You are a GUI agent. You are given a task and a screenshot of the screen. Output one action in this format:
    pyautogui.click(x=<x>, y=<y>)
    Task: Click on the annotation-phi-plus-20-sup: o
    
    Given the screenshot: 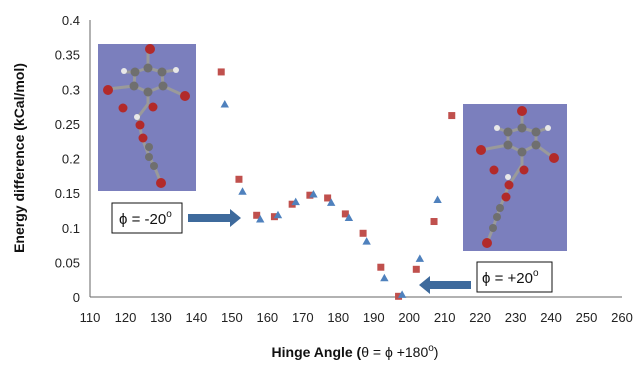 What is the action you would take?
    pyautogui.click(x=536, y=273)
    